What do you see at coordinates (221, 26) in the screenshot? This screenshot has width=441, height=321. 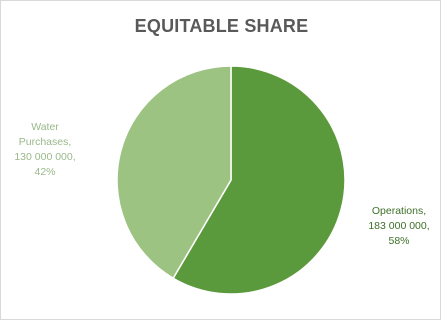 I see `chart-title: EQUITABLE SHARE` at bounding box center [221, 26].